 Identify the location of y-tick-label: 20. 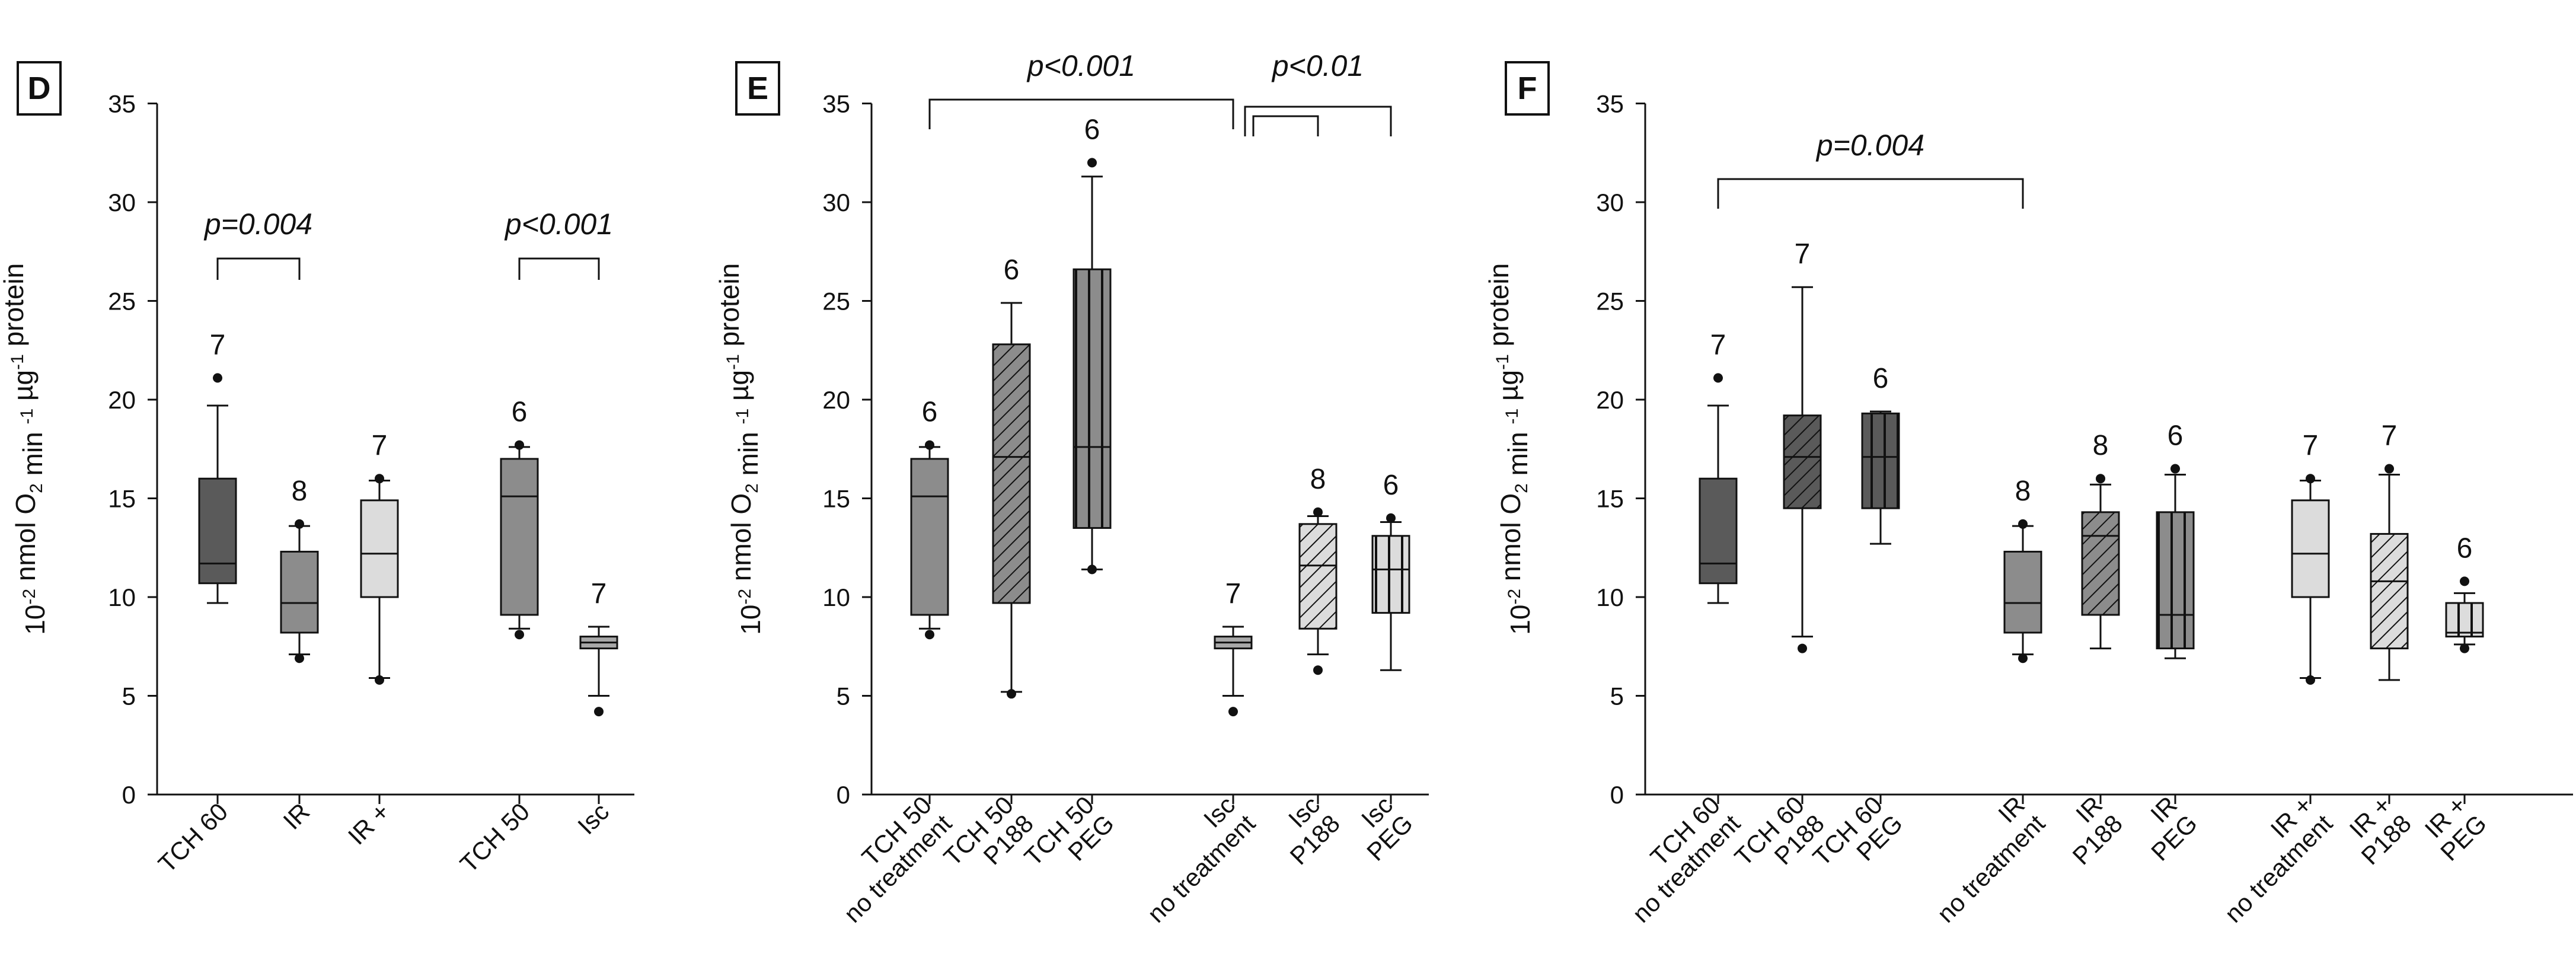
(122, 400).